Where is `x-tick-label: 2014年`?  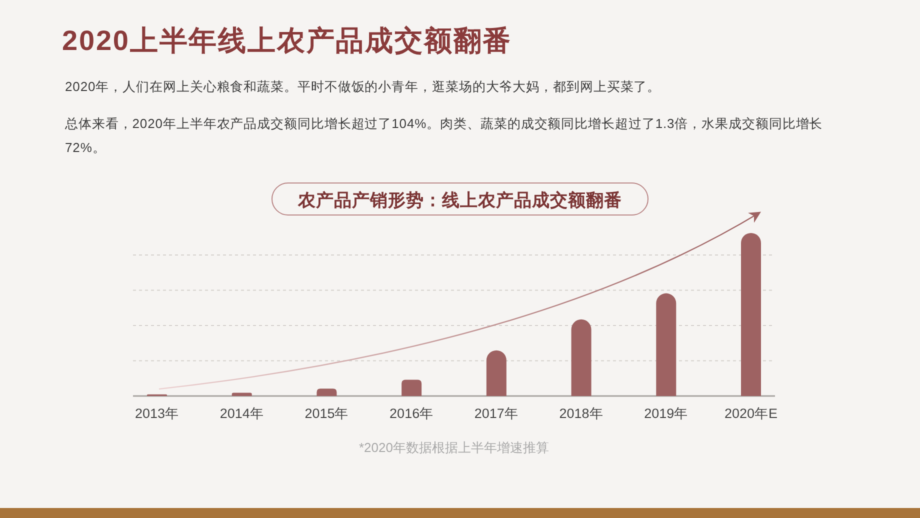
x-tick-label: 2014年 is located at coordinates (242, 413).